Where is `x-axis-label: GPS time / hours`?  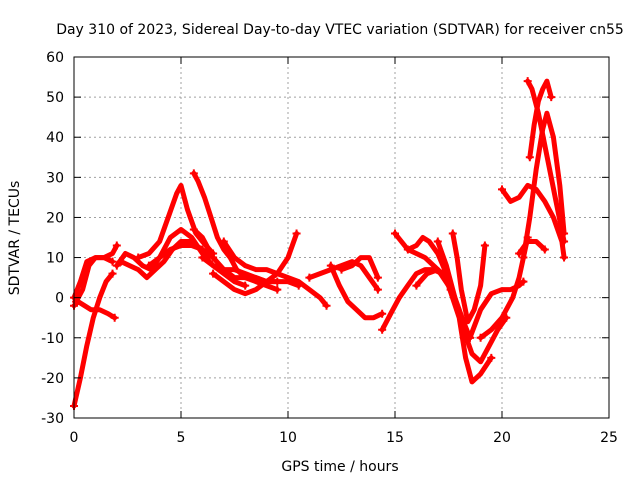
x-axis-label: GPS time / hours is located at coordinates (339, 467).